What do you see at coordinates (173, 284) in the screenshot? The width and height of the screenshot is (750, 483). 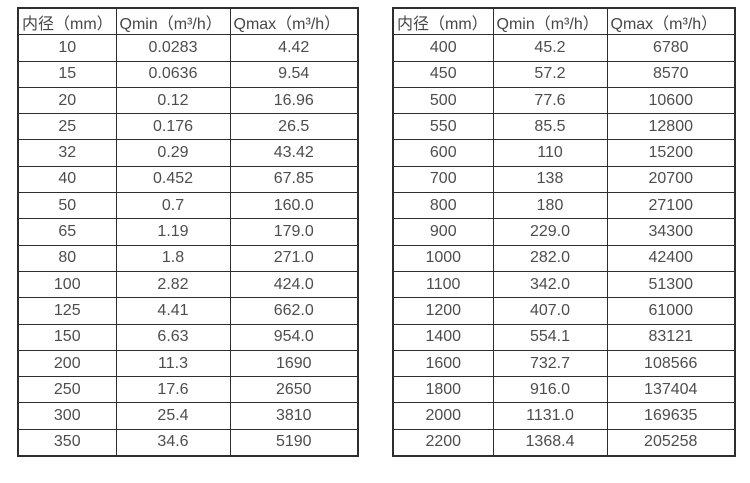 I see `table-cell: 2.82` at bounding box center [173, 284].